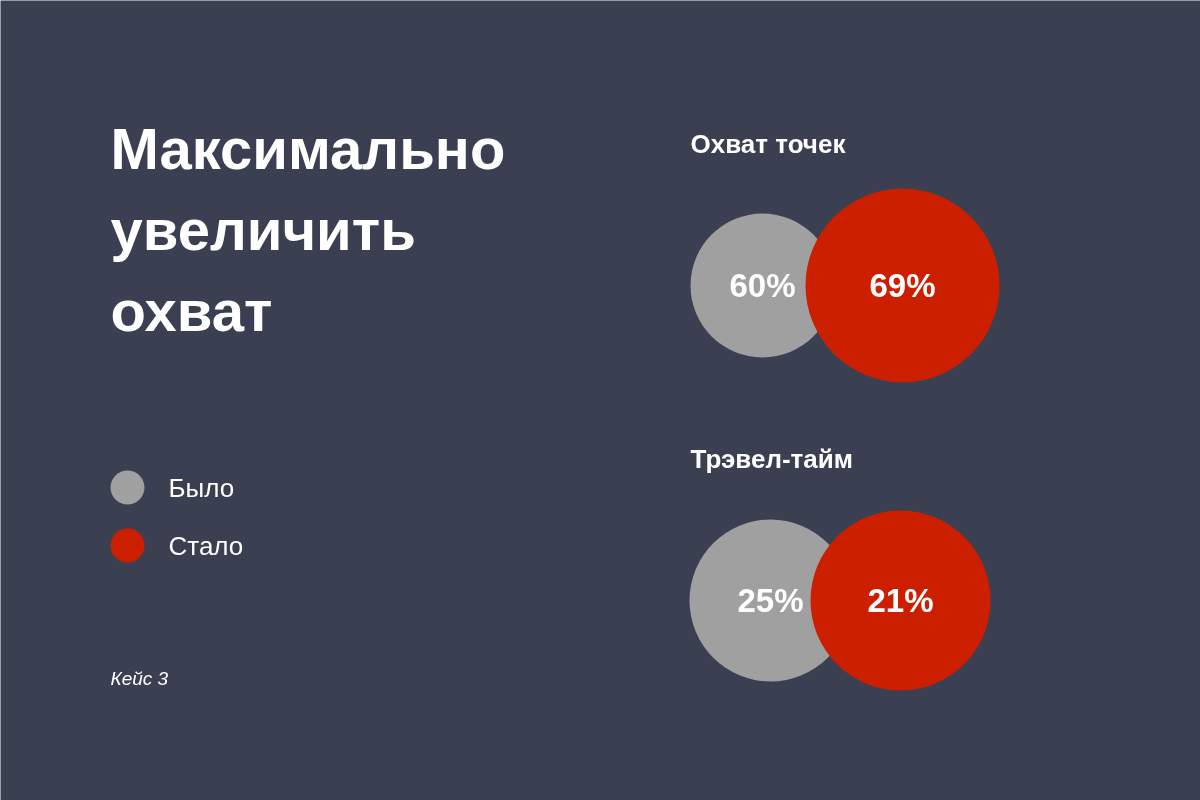 Image resolution: width=1200 pixels, height=800 pixels. I want to click on data-label: 69%, so click(902, 285).